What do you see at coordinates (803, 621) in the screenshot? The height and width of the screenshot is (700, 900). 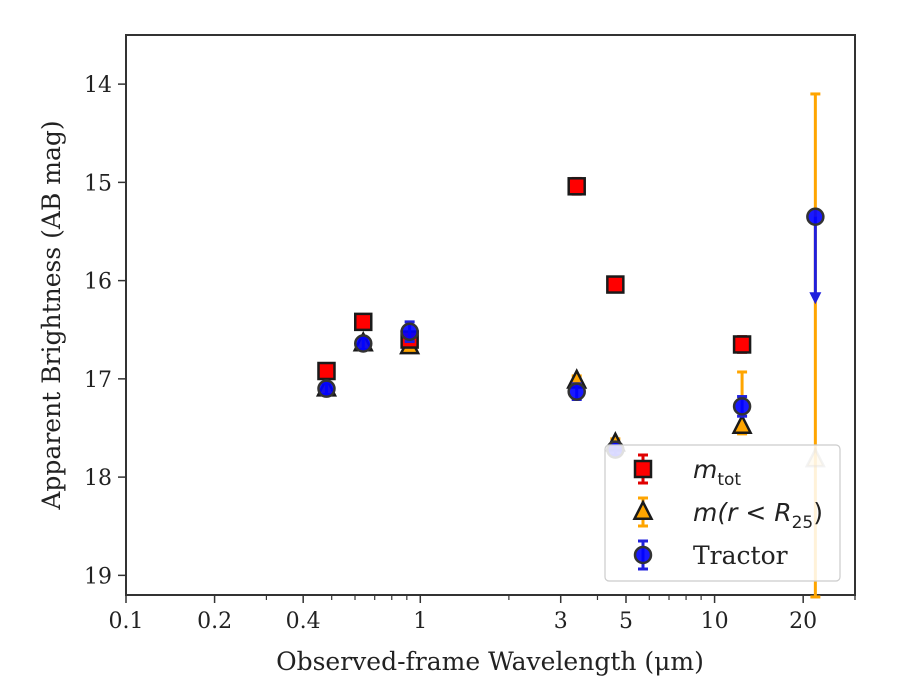 I see `x-tick-label: 20` at bounding box center [803, 621].